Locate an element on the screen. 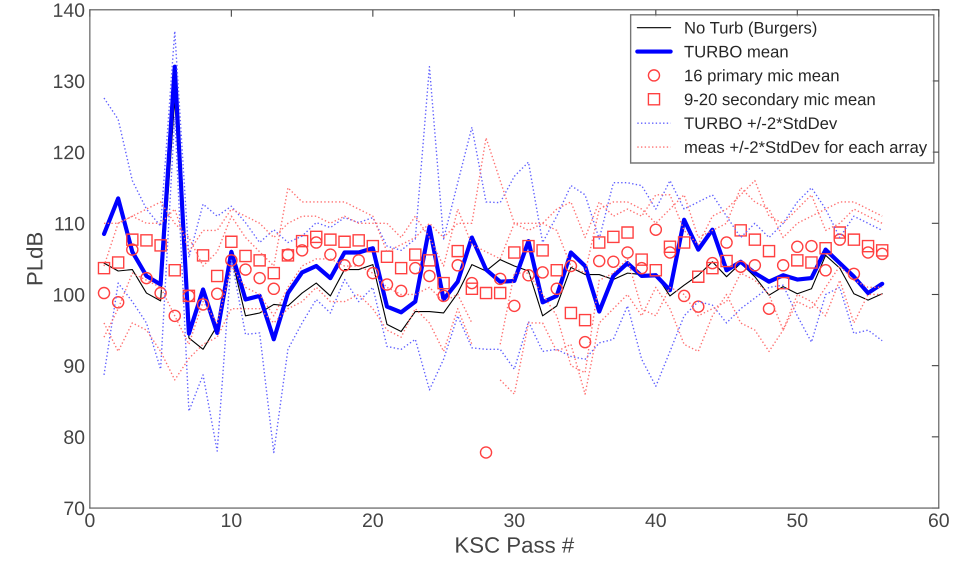  legend-label: TURBO +/-2*StdDev is located at coordinates (761, 123).